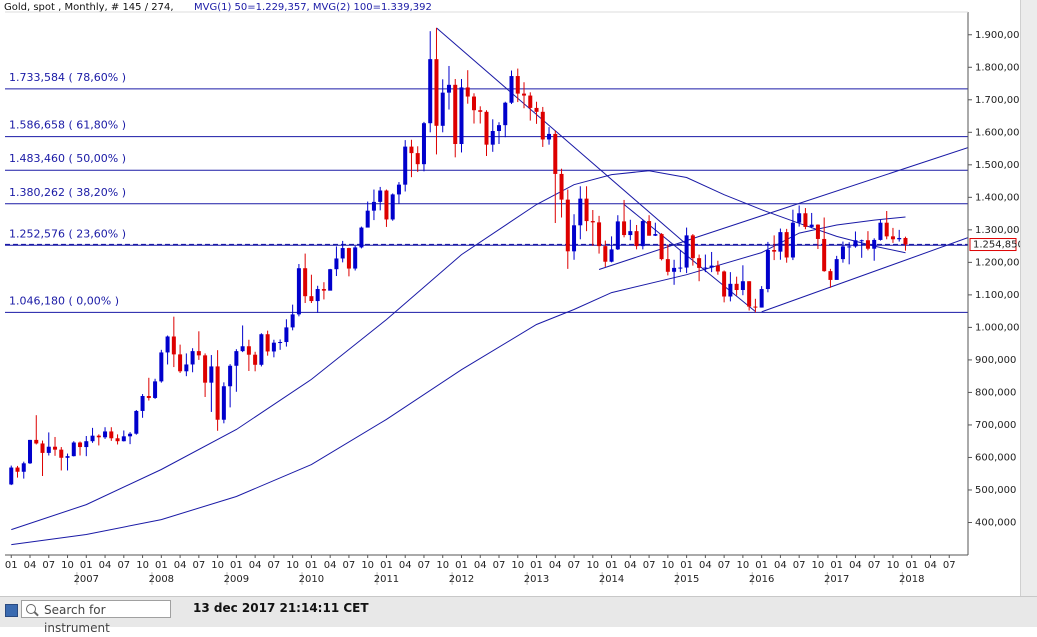  I want to click on chart-title: Gold, spot , Monthly, # 145 / 274,, so click(89, 7).